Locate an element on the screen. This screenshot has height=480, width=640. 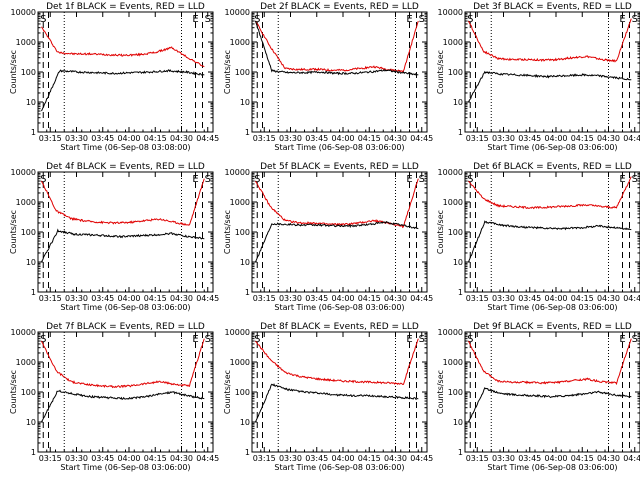
panel-title: Det 5f BLACK = Events, RED = LLD is located at coordinates (339, 167).